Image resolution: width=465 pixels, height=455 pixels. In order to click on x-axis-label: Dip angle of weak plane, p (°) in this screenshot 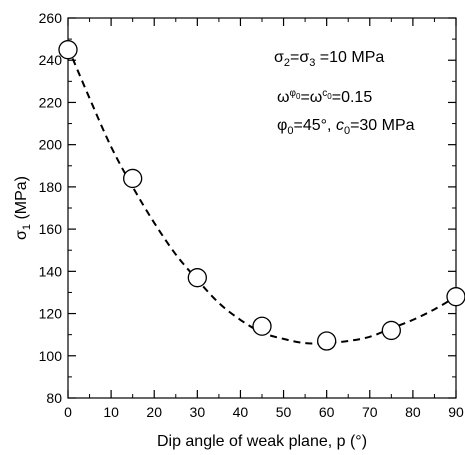, I will do `click(262, 441)`.